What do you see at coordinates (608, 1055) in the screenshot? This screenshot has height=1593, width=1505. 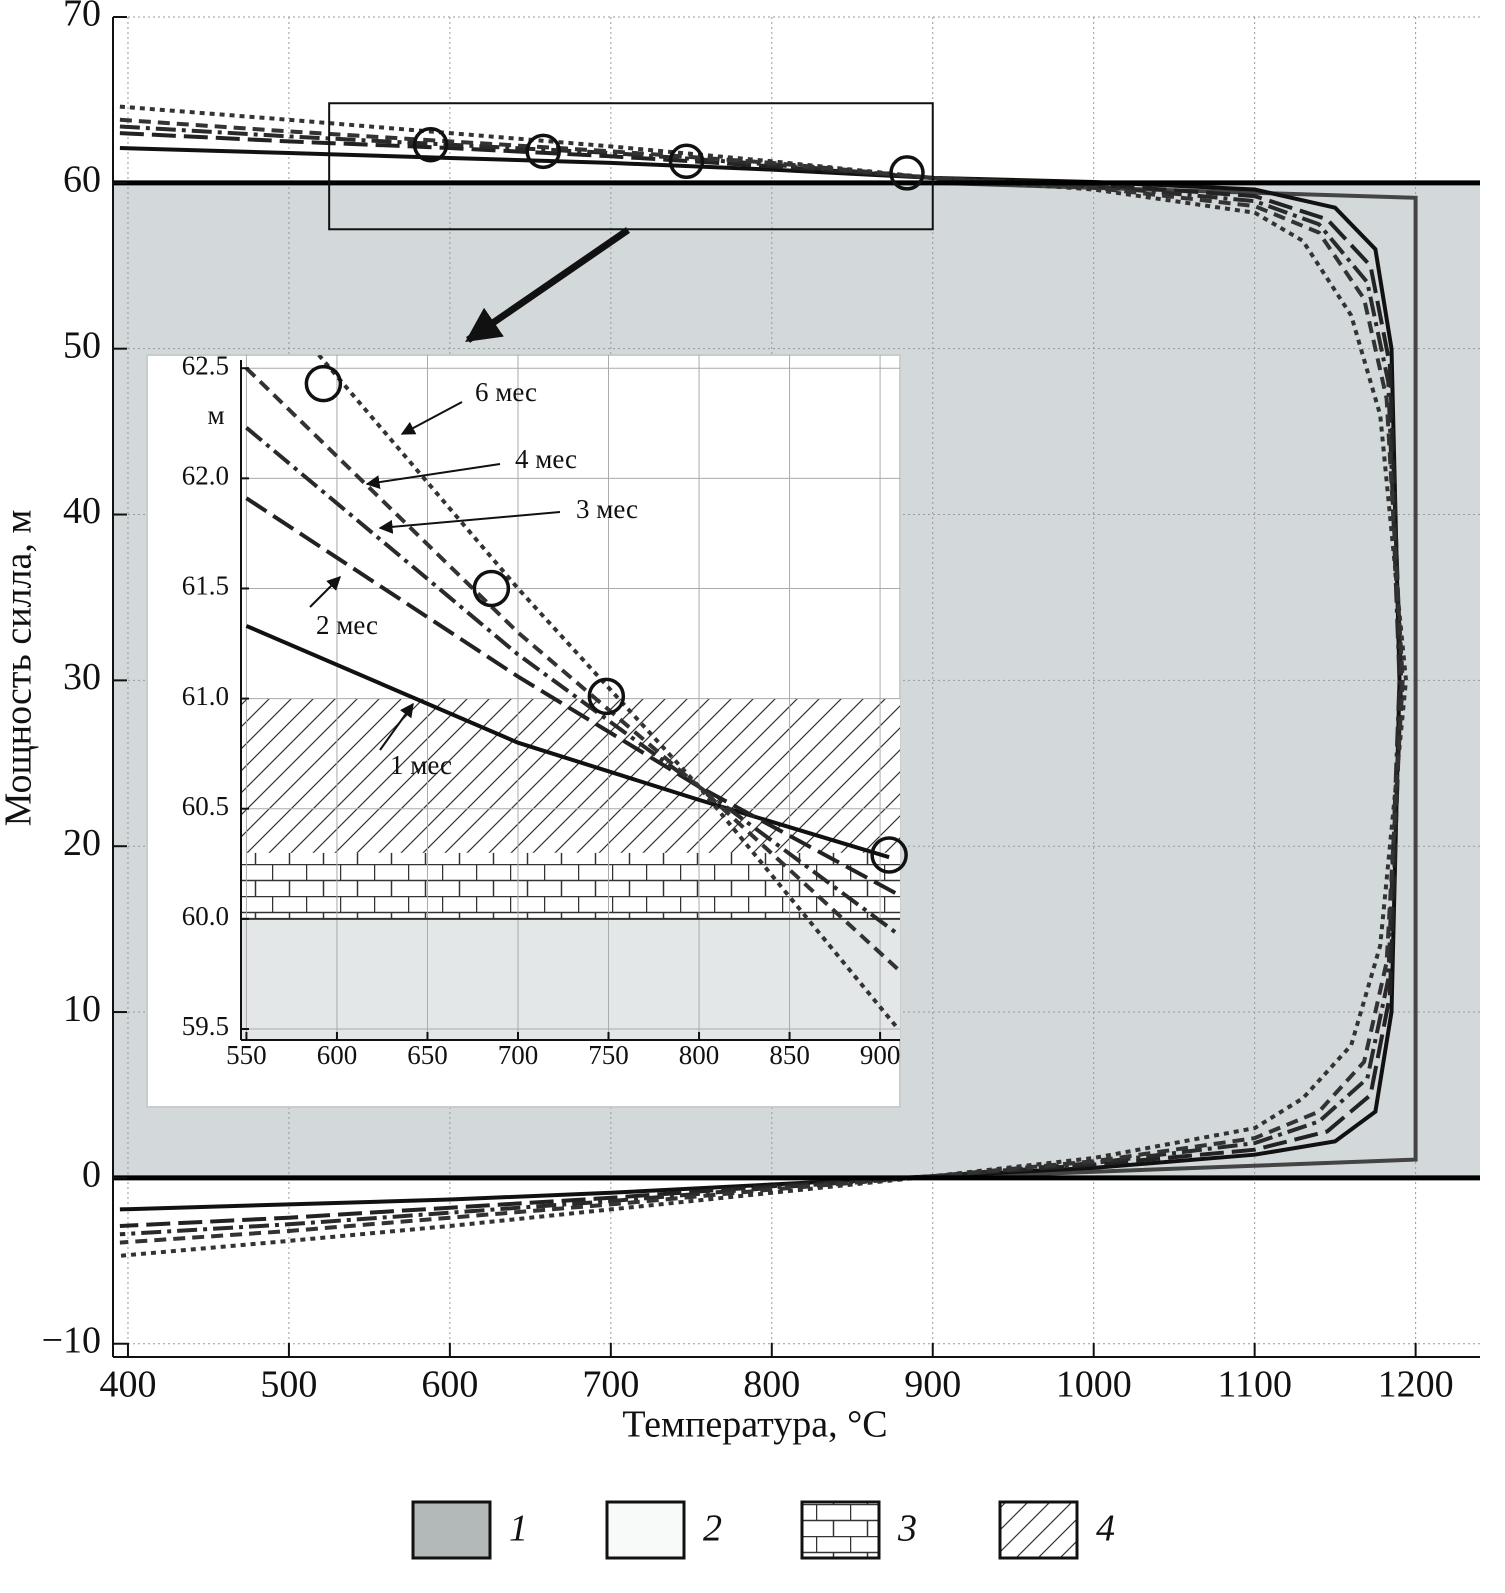 I see `x-tick-label: 750` at bounding box center [608, 1055].